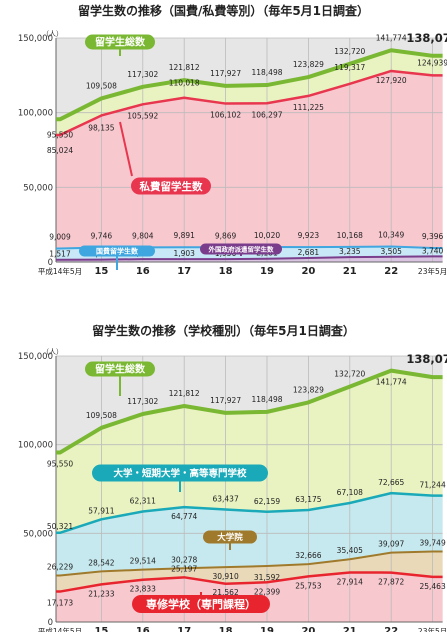 This screenshot has height=632, width=447. I want to click on area-fill, so click(249, 93).